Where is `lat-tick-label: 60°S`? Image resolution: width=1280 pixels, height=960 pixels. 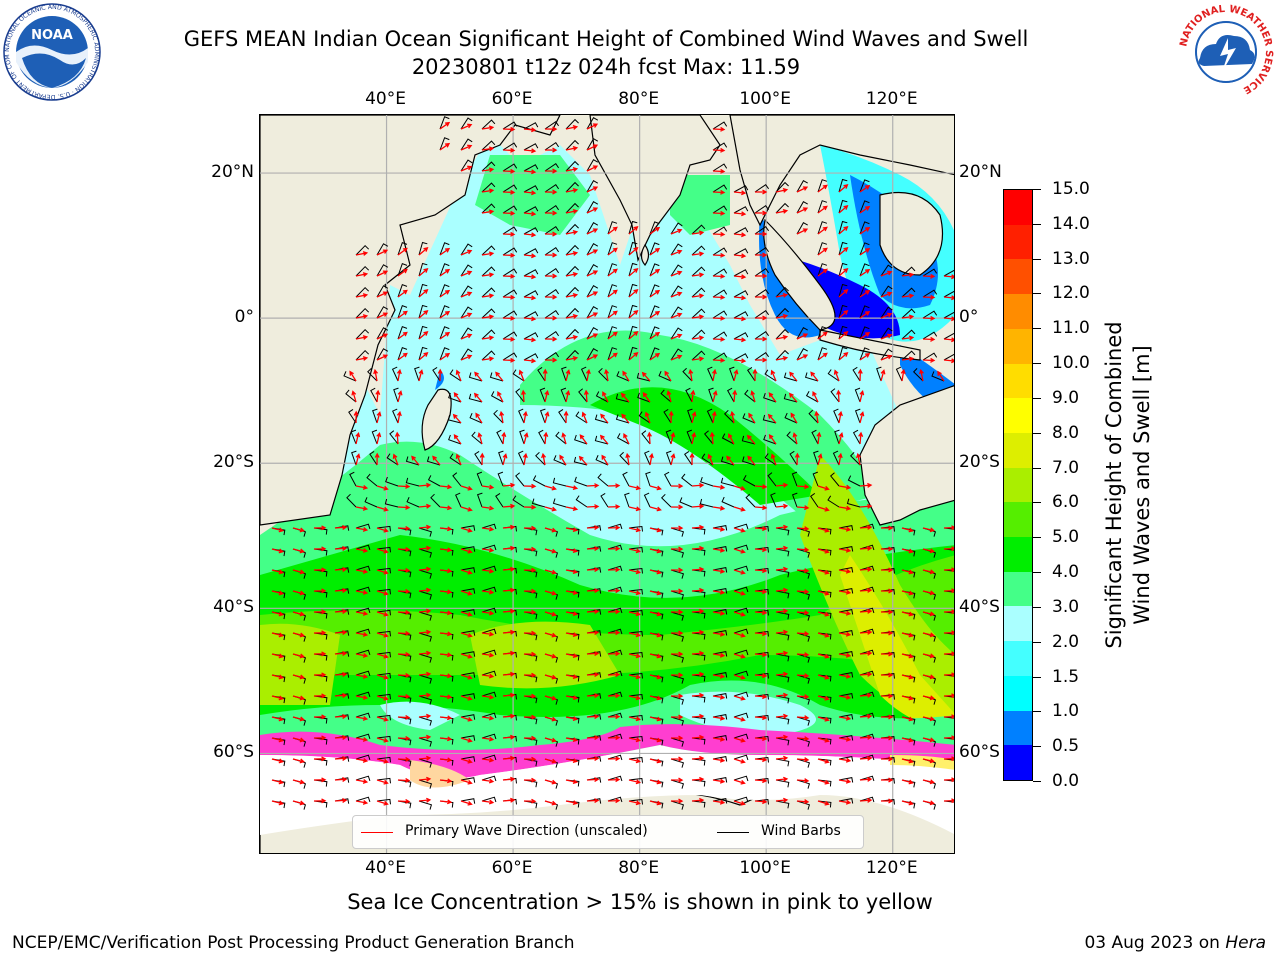
lat-tick-label: 60°S is located at coordinates (233, 752).